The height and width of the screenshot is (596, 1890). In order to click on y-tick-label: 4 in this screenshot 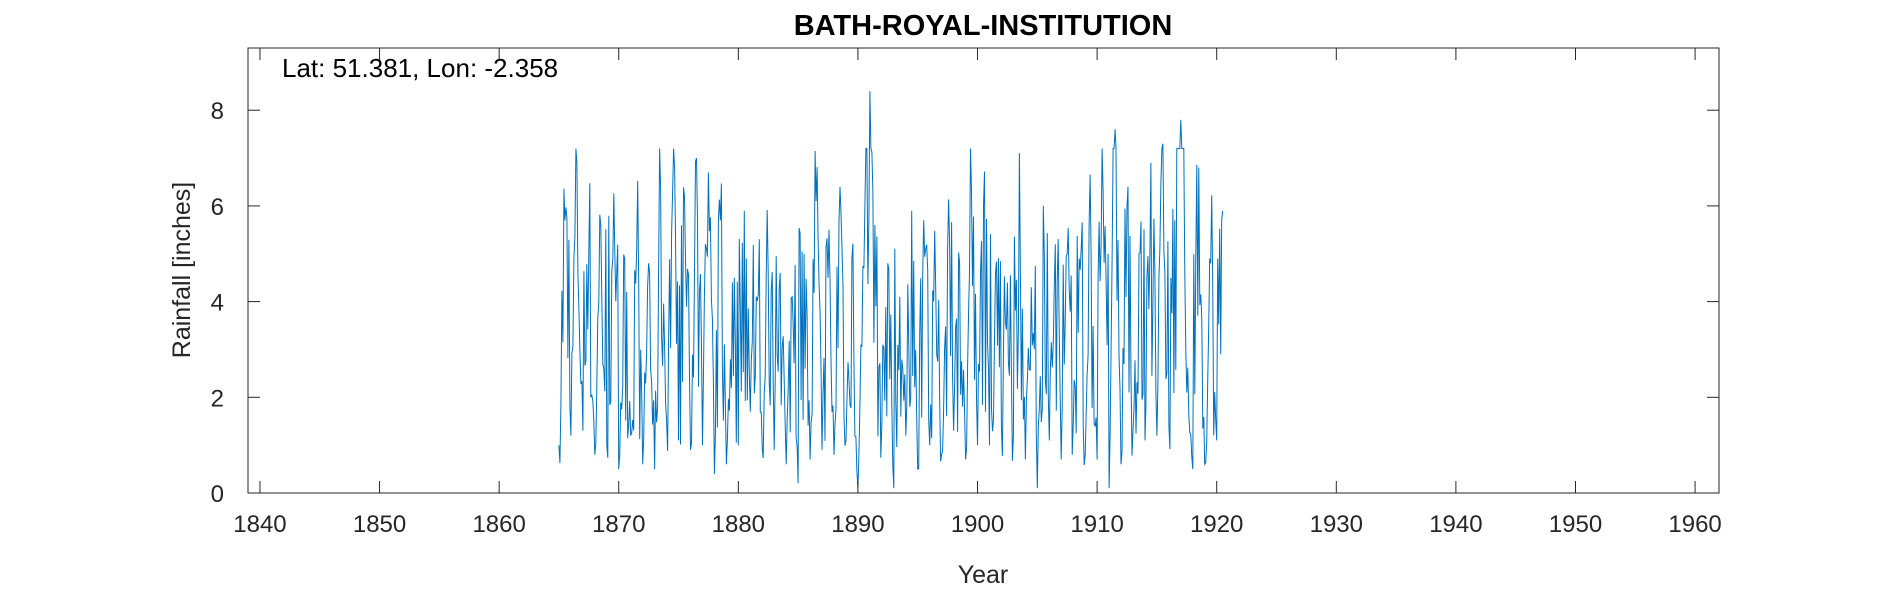, I will do `click(217, 303)`.